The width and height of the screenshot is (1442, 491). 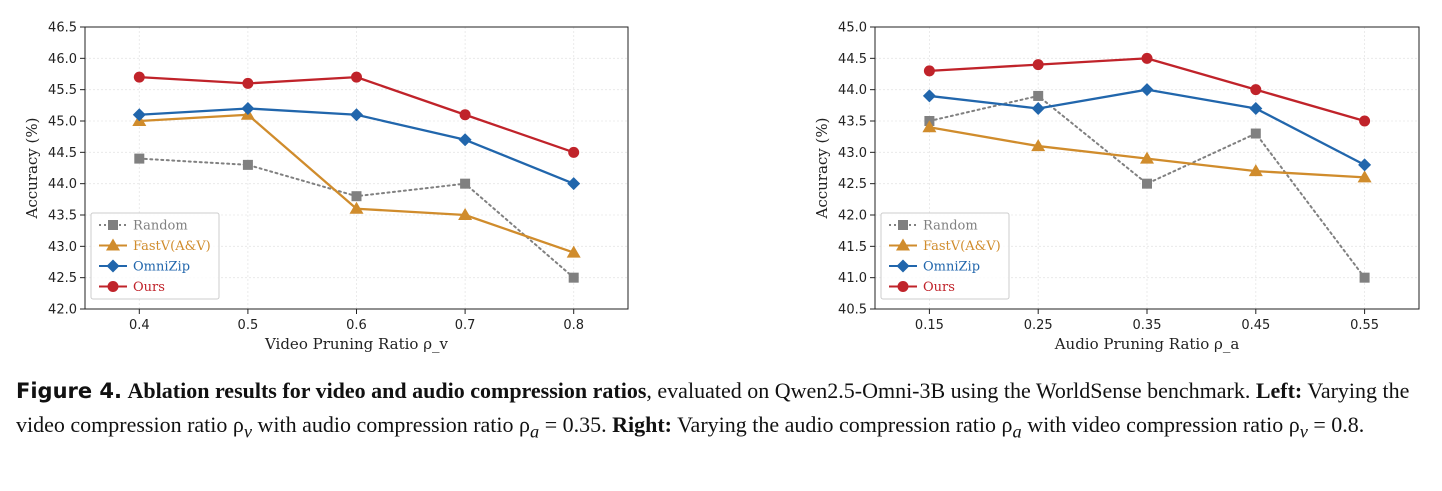 I want to click on x-tick-label: 0.4, so click(x=139, y=325).